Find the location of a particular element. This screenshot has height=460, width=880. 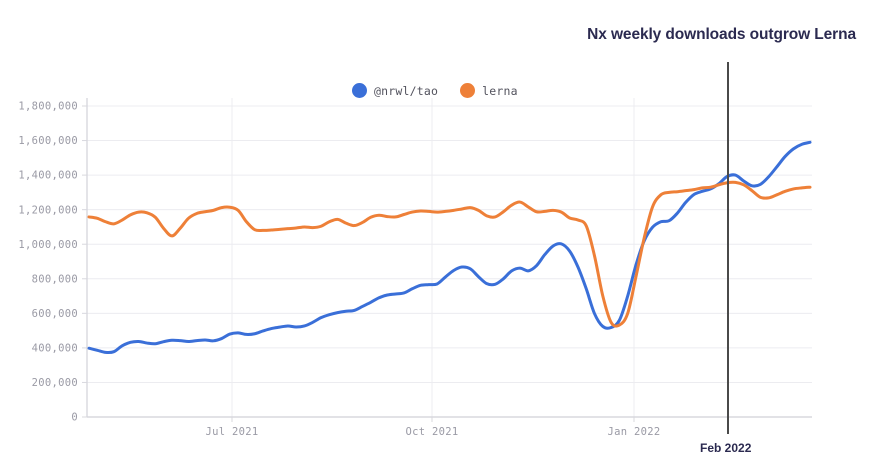

svg-text: 800,000 is located at coordinates (55, 279).